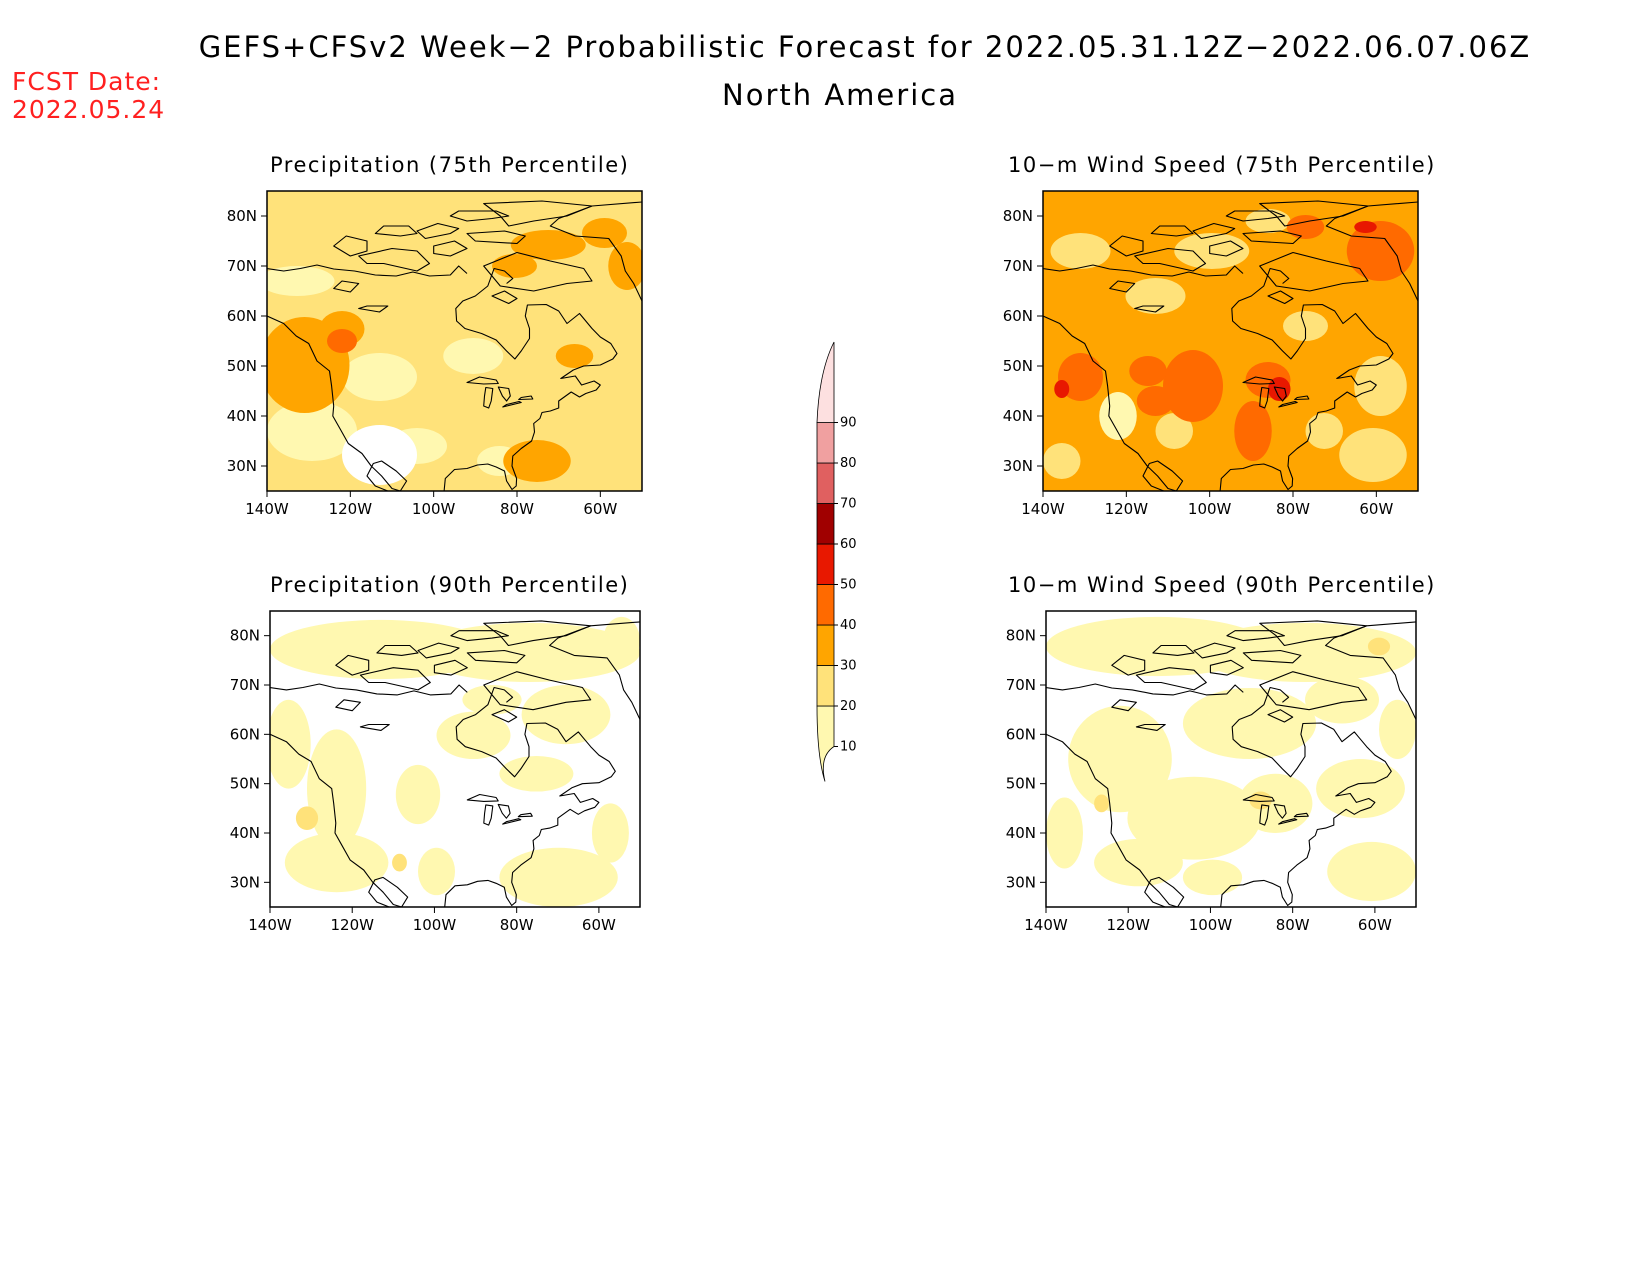 This screenshot has height=1275, width=1650. I want to click on panel-title-precip90: Precipitation (90th Percentile), so click(450, 585).